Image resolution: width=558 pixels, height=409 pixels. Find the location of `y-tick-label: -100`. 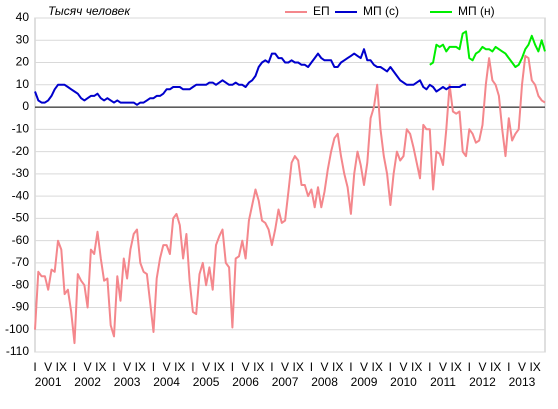

y-tick-label: -100 is located at coordinates (17, 329).